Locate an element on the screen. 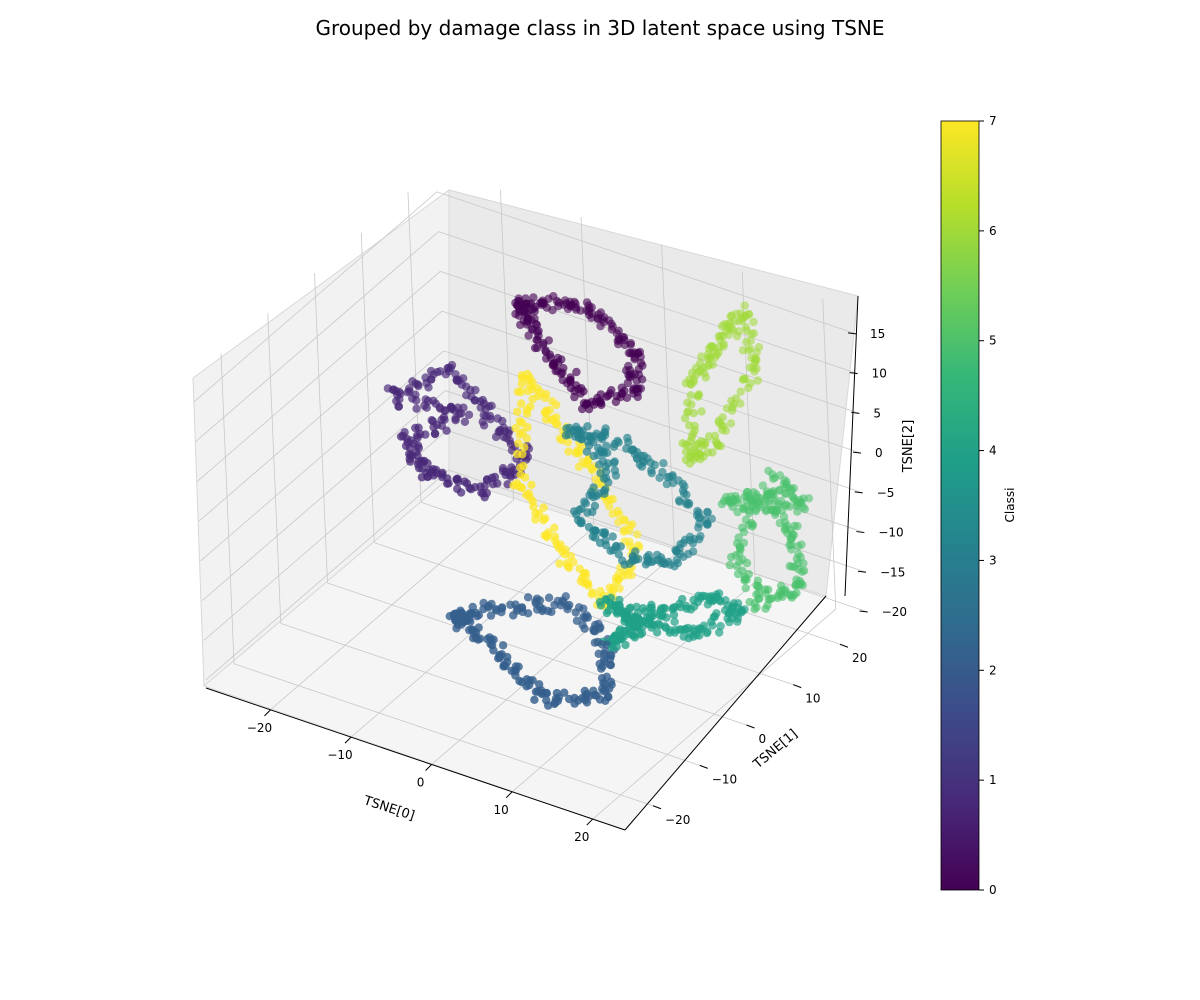  colorbar: 0 1 2 3 4 5 6 7 Classi is located at coordinates (978, 505).